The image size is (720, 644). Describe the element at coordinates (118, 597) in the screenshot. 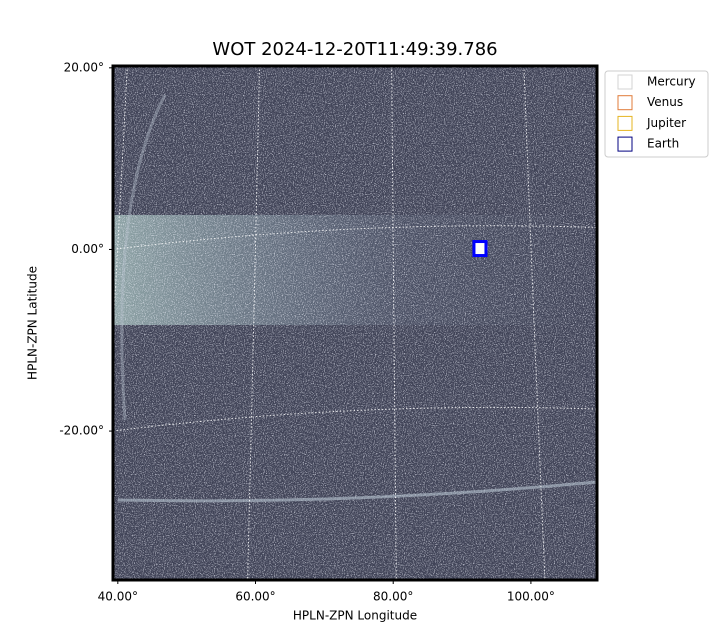

I see `x-tick-label: 40.00°` at that location.